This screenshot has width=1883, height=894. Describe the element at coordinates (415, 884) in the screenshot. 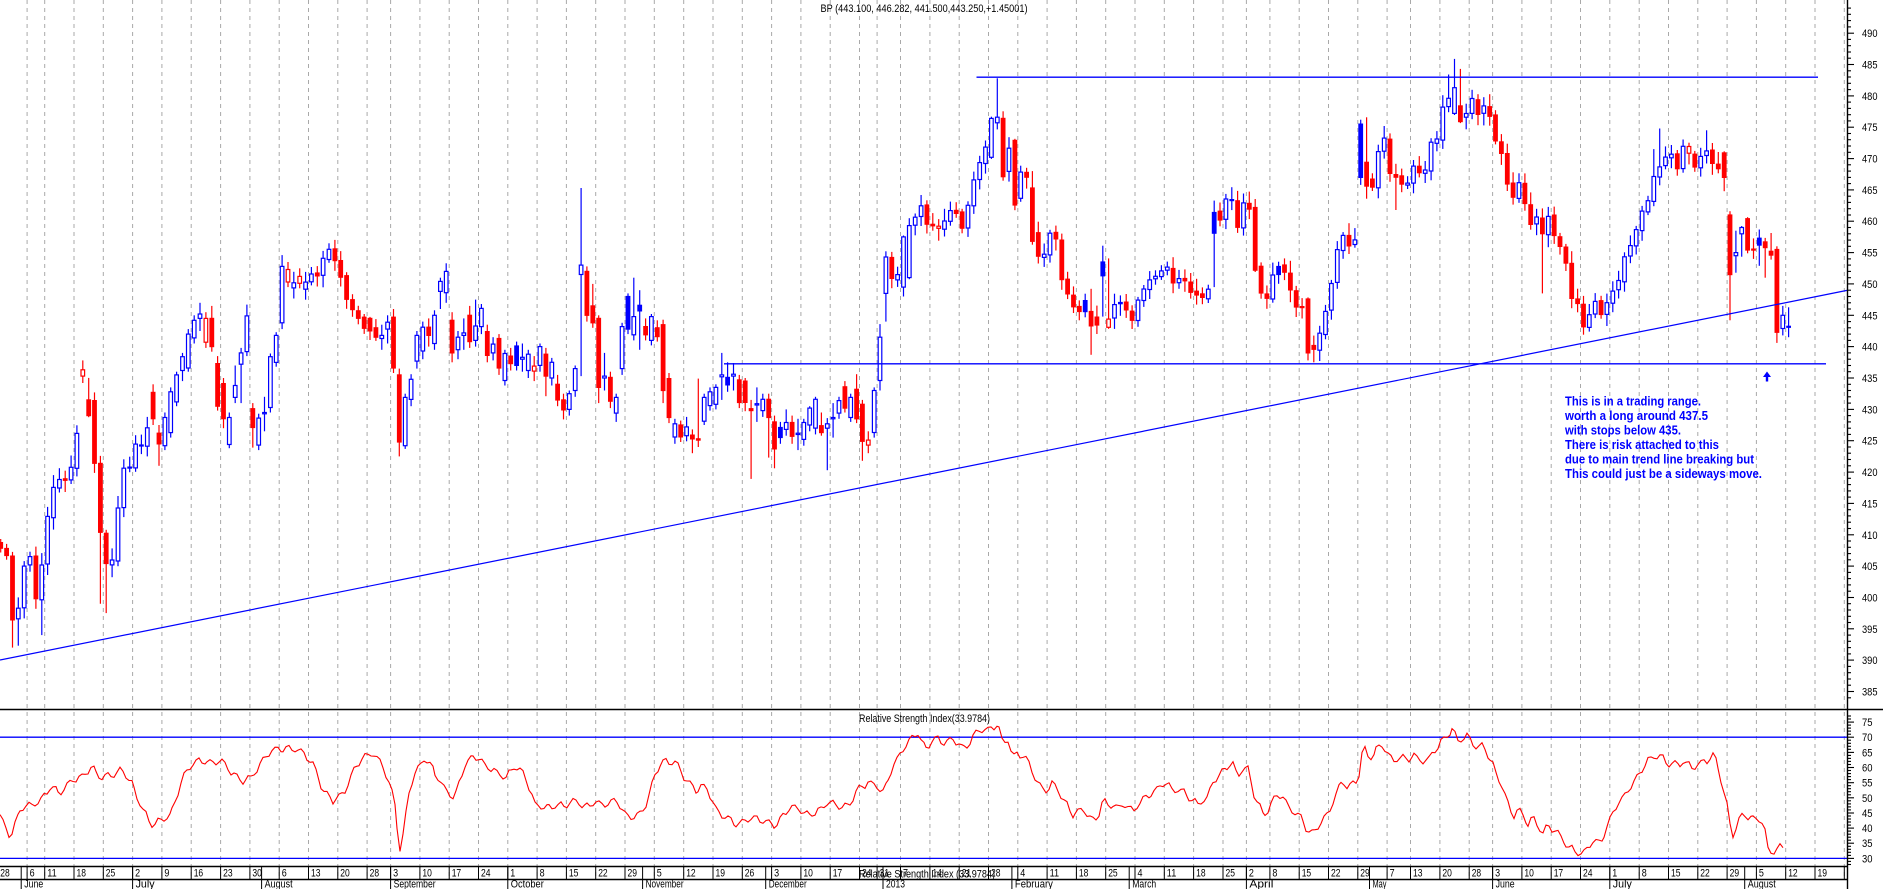

I see `svg-text: September` at that location.